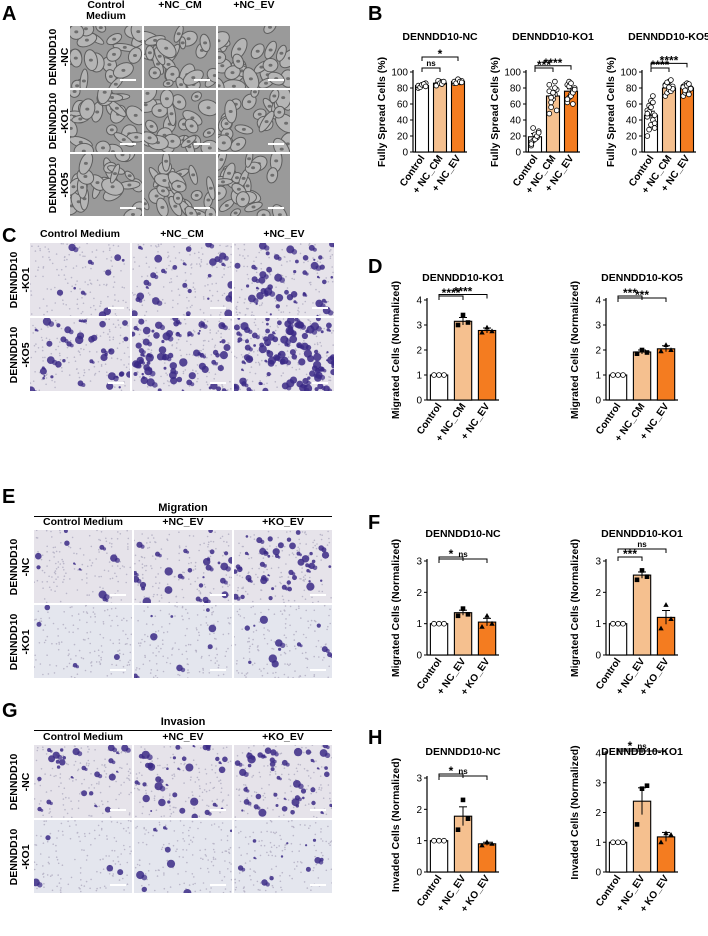 The width and height of the screenshot is (708, 936). I want to click on significance-label: ns, so click(431, 63).